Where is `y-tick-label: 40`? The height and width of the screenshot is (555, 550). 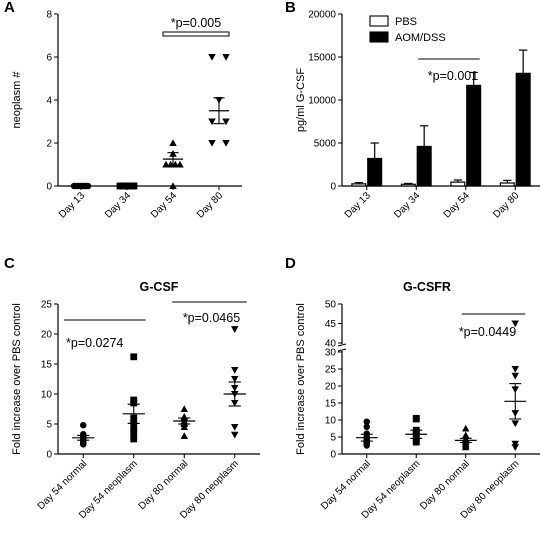 y-tick-label: 40 is located at coordinates (331, 344).